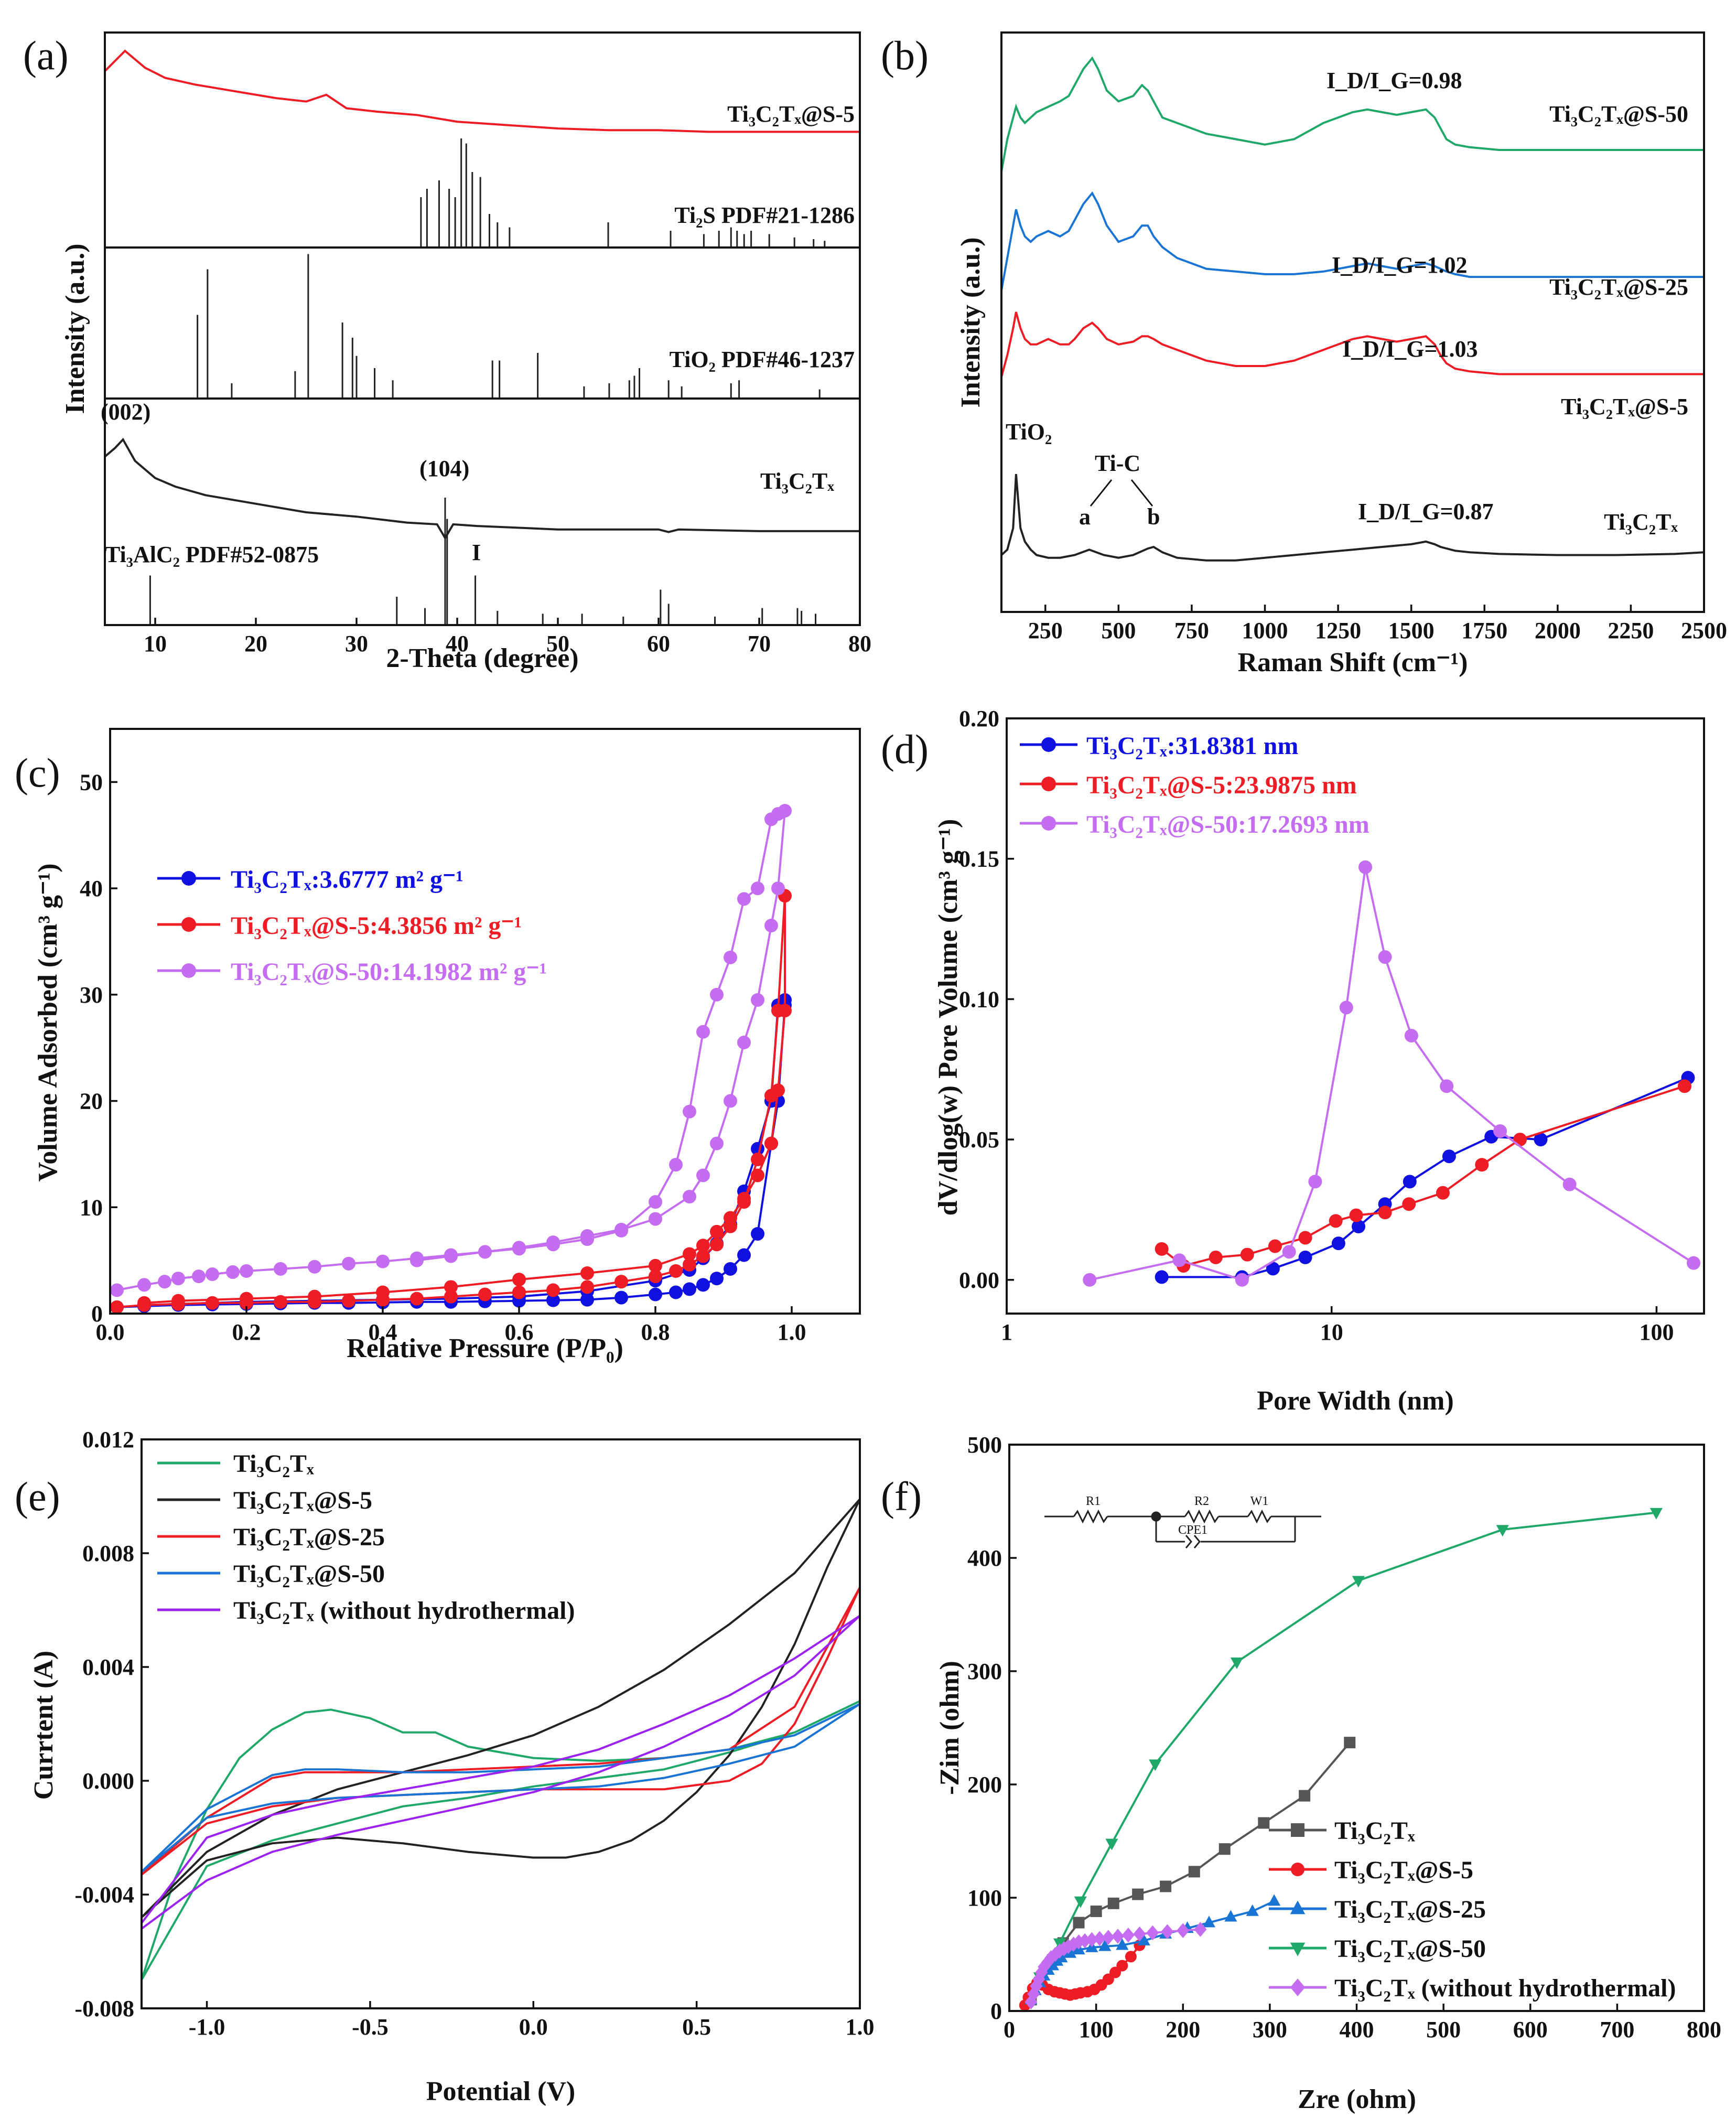  What do you see at coordinates (1353, 662) in the screenshot?
I see `x-axis-label: Raman Shift (cm⁻¹)` at bounding box center [1353, 662].